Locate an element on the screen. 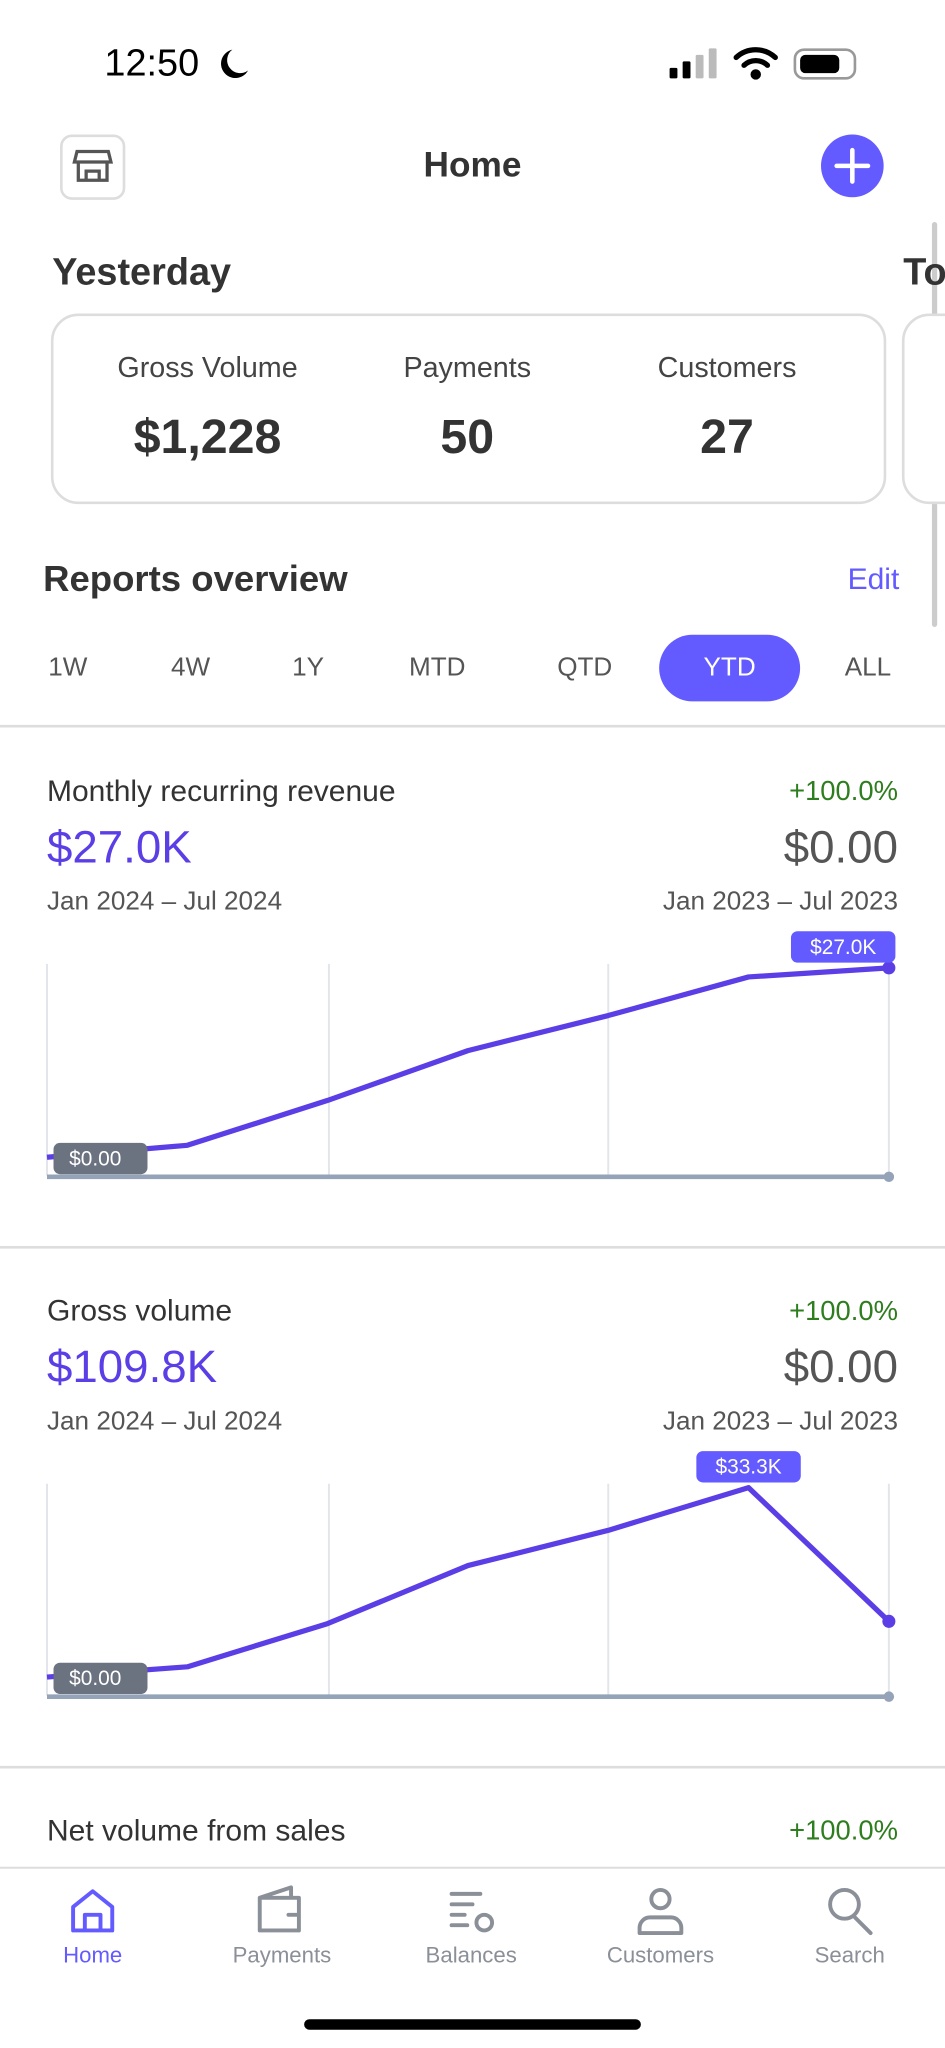 The image size is (945, 2048). reports-title: Reports overview is located at coordinates (195, 578).